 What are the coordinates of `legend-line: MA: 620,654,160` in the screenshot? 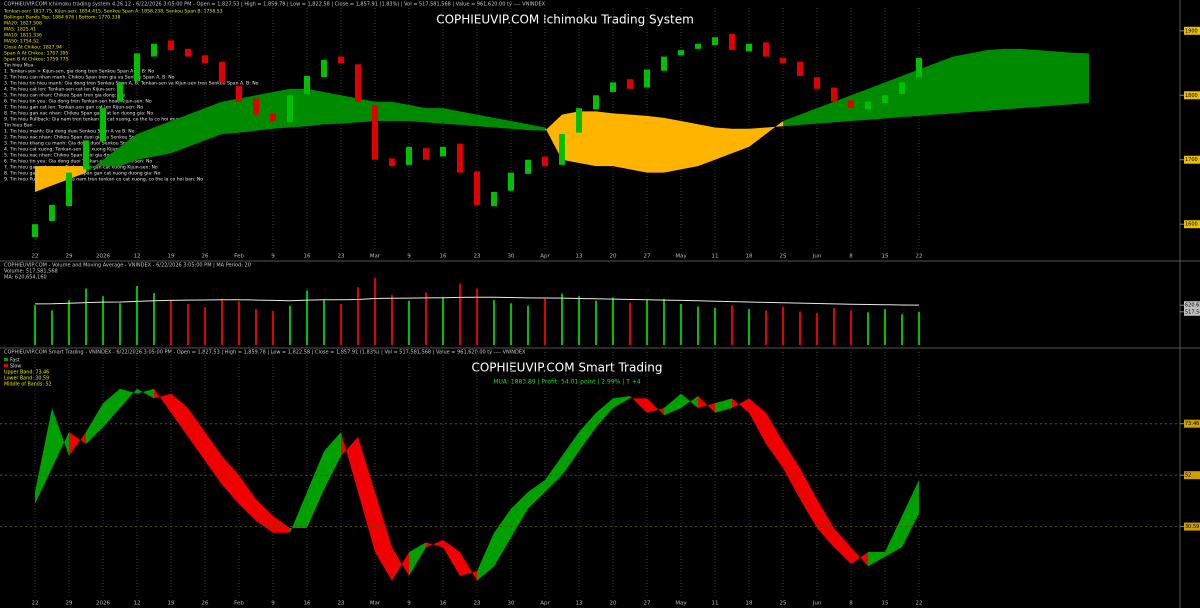 It's located at (25, 278).